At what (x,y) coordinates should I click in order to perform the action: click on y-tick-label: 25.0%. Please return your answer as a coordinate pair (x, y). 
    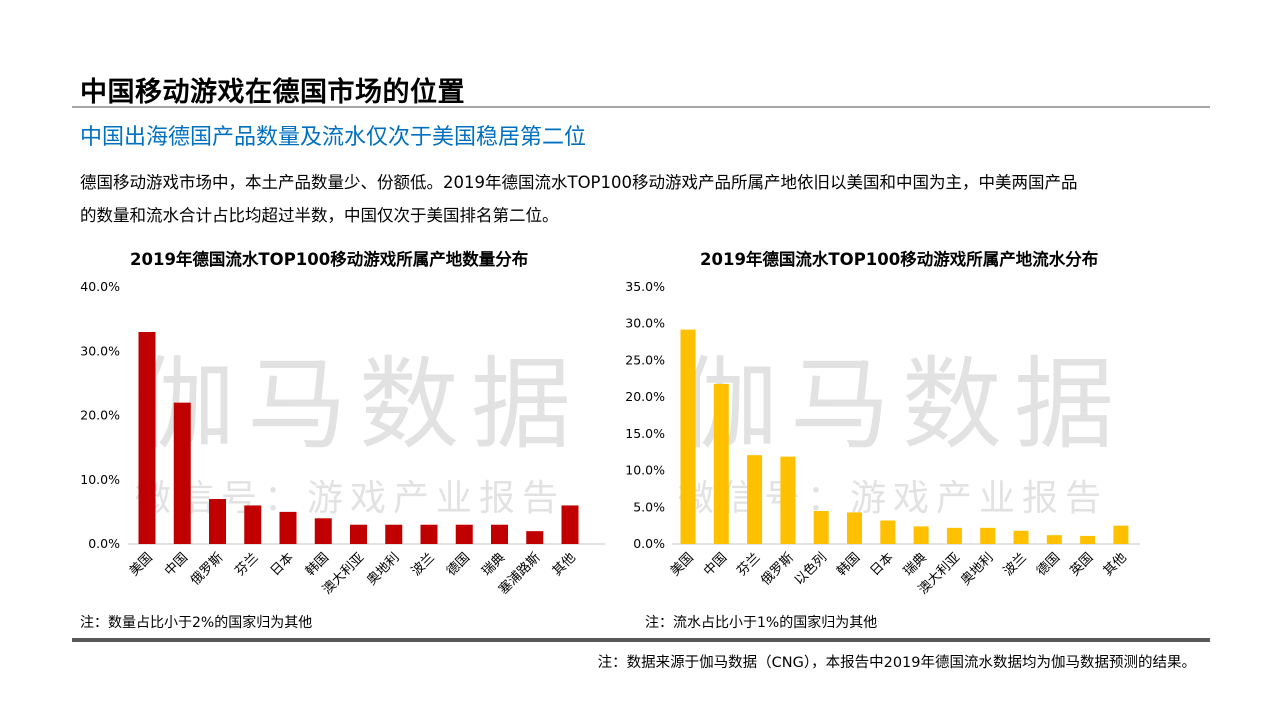
    Looking at the image, I should click on (645, 359).